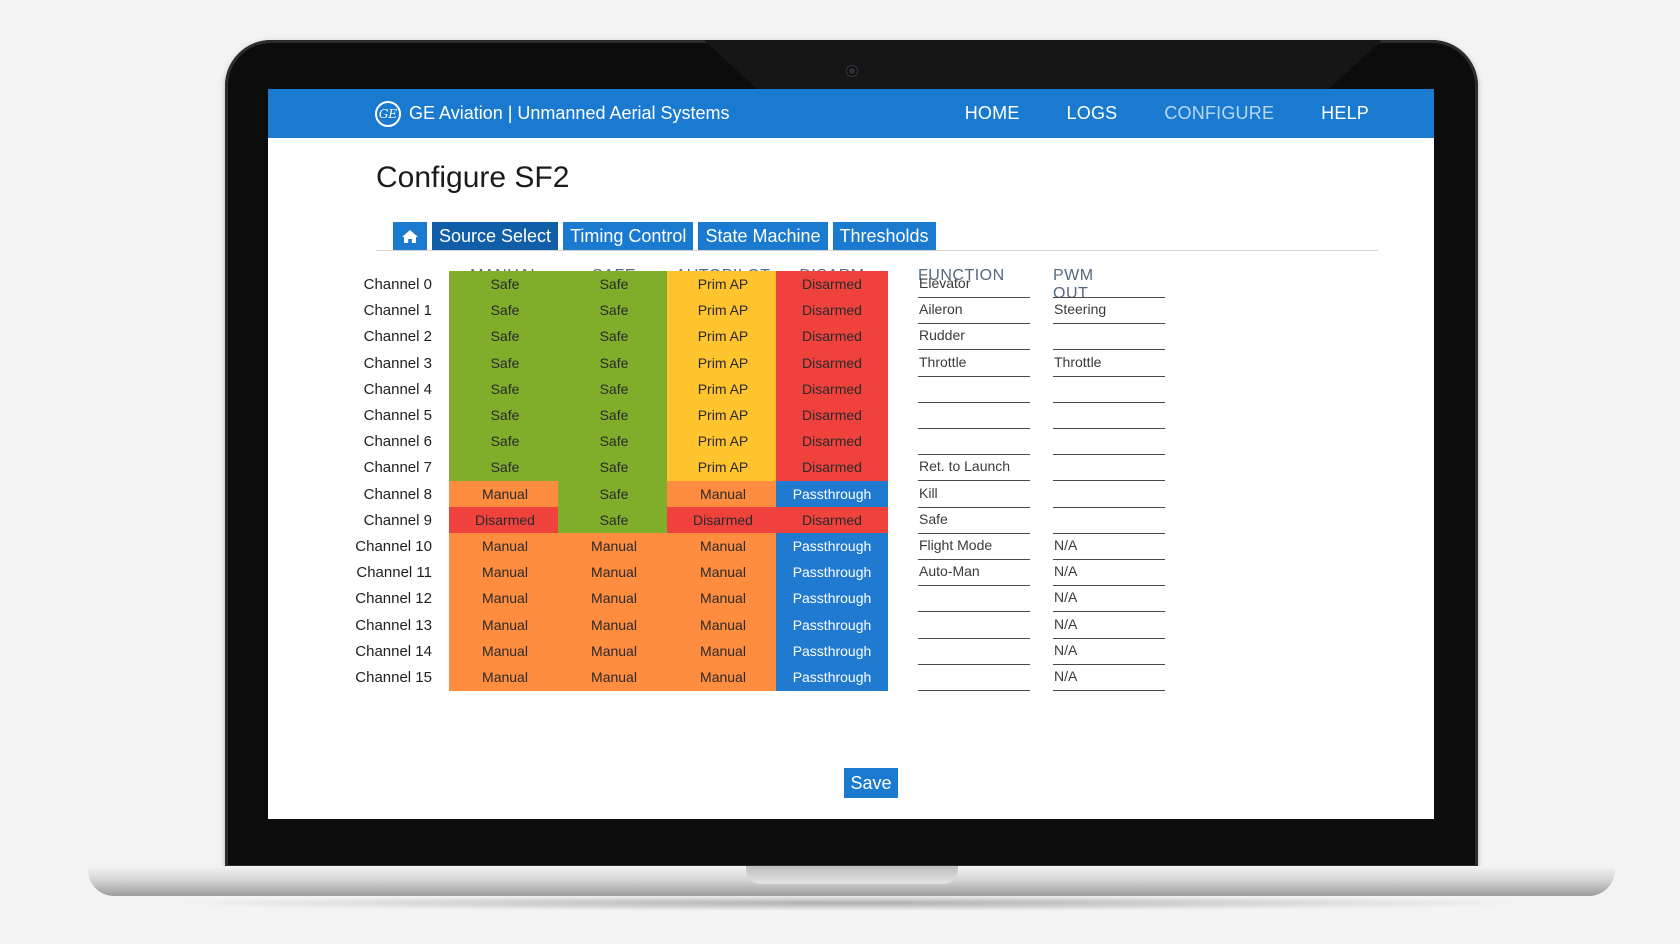 The image size is (1680, 944). Describe the element at coordinates (974, 468) in the screenshot. I see `function-field: Ret. to Launch` at that location.